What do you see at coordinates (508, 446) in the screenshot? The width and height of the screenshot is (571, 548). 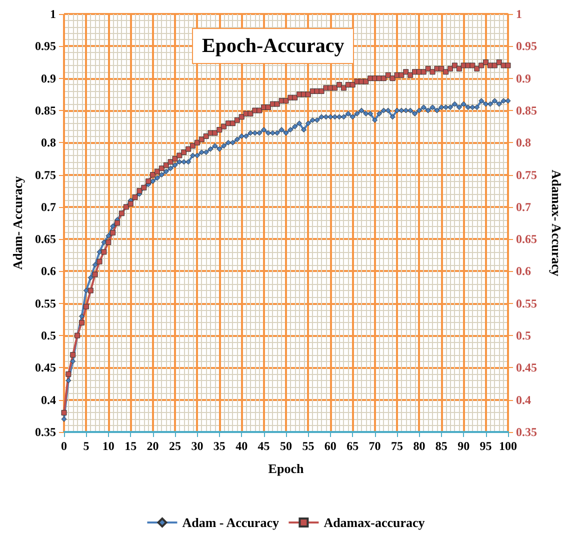 I see `x-tick-label: 100` at bounding box center [508, 446].